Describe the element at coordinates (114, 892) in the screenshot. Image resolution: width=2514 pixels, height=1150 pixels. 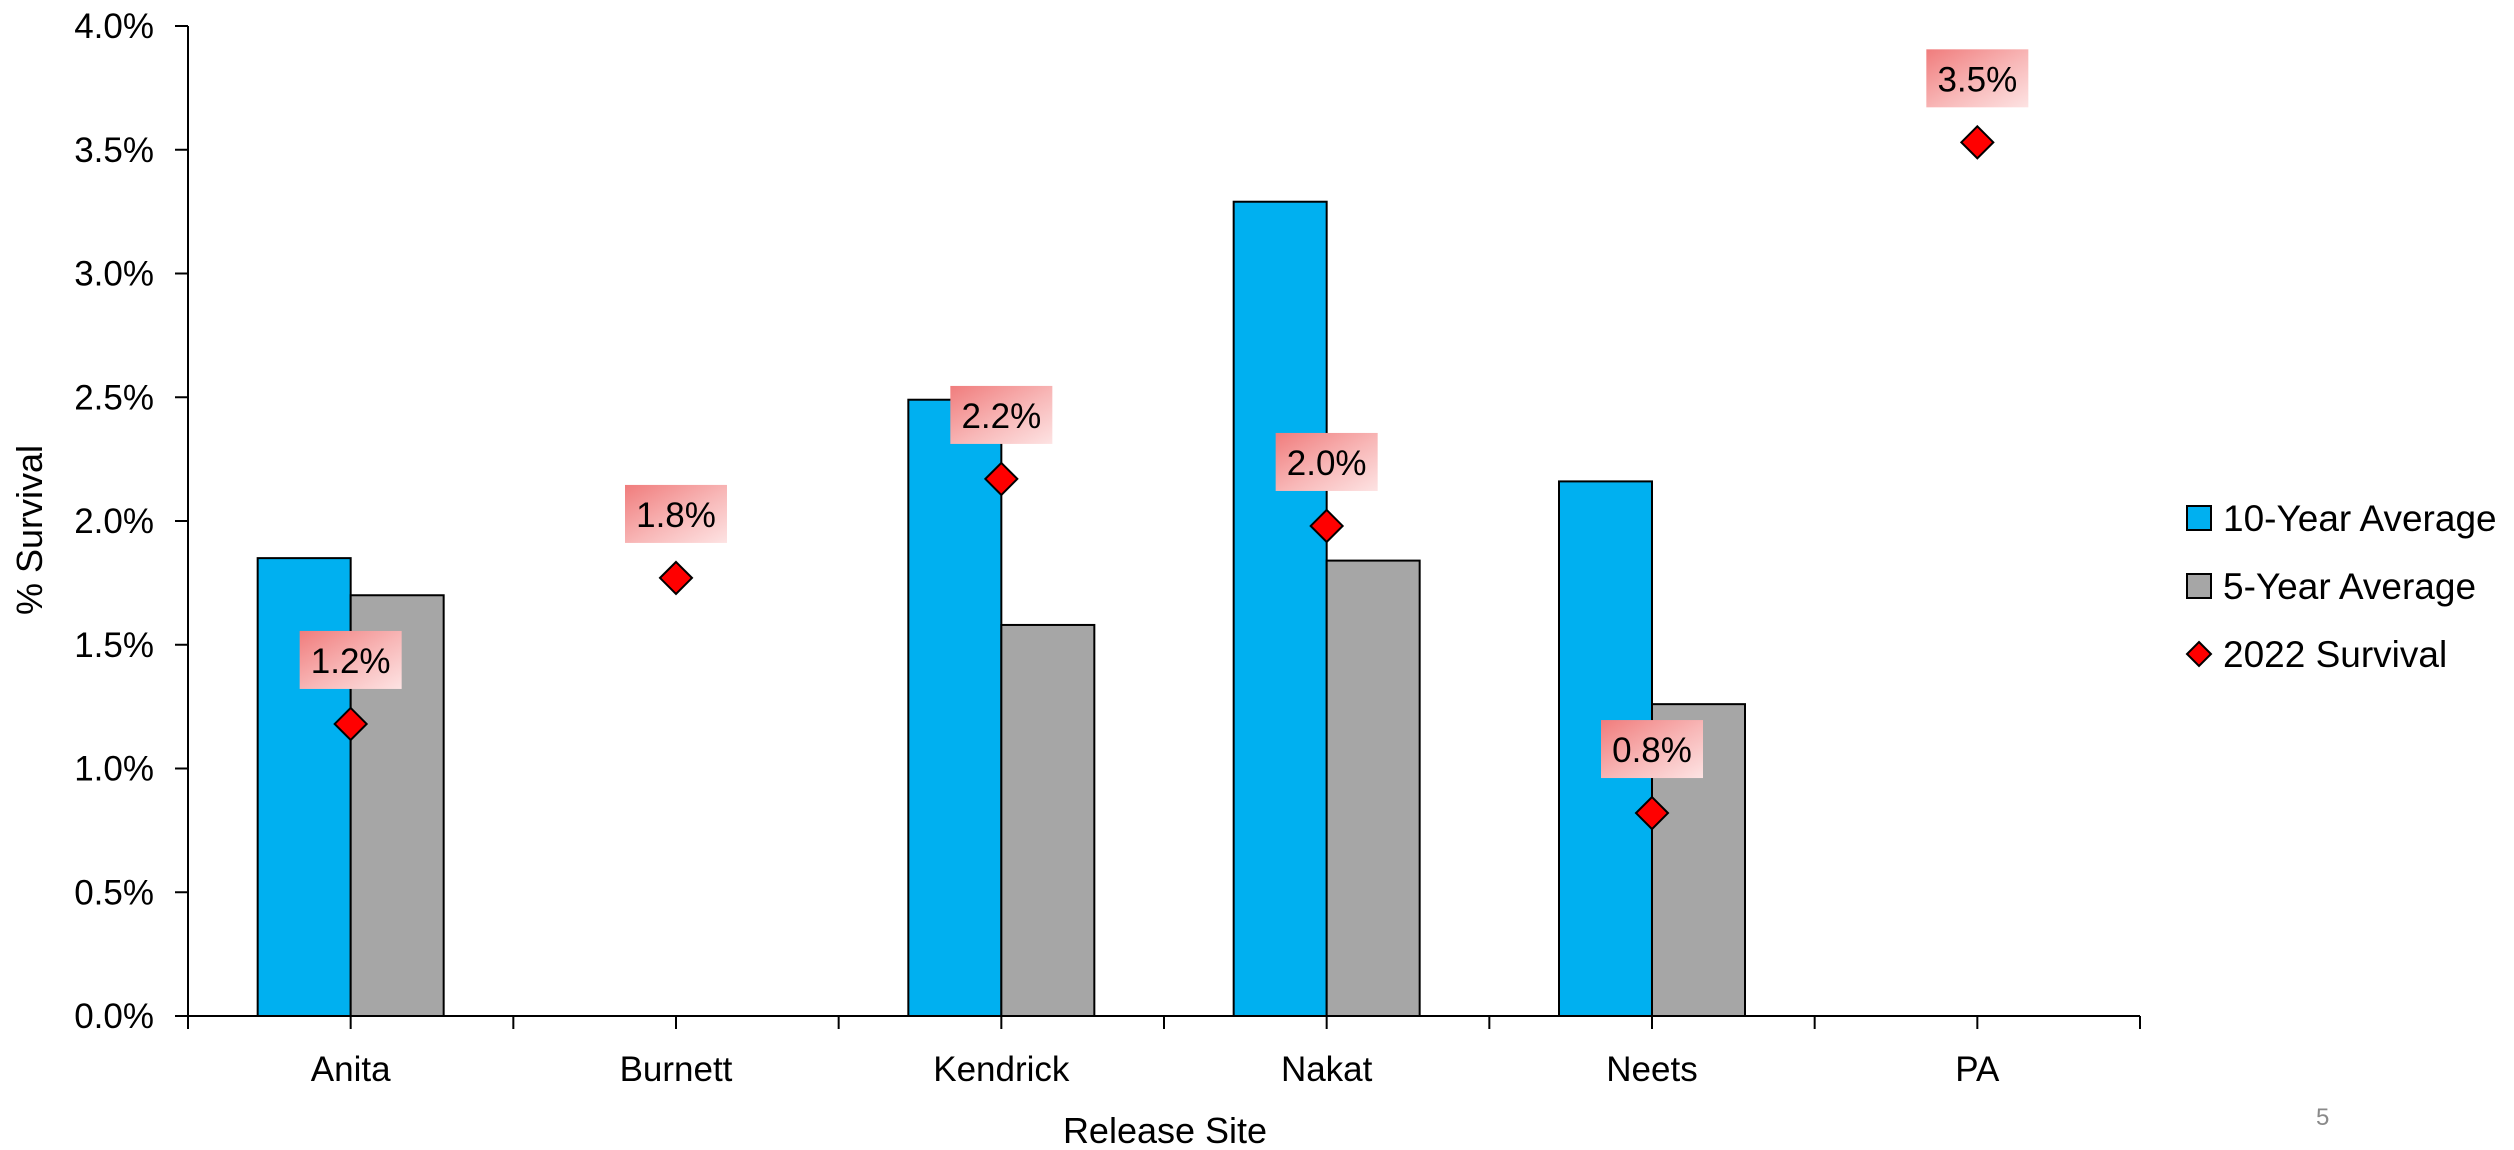
I see `y-tick-label: 0.5%` at that location.